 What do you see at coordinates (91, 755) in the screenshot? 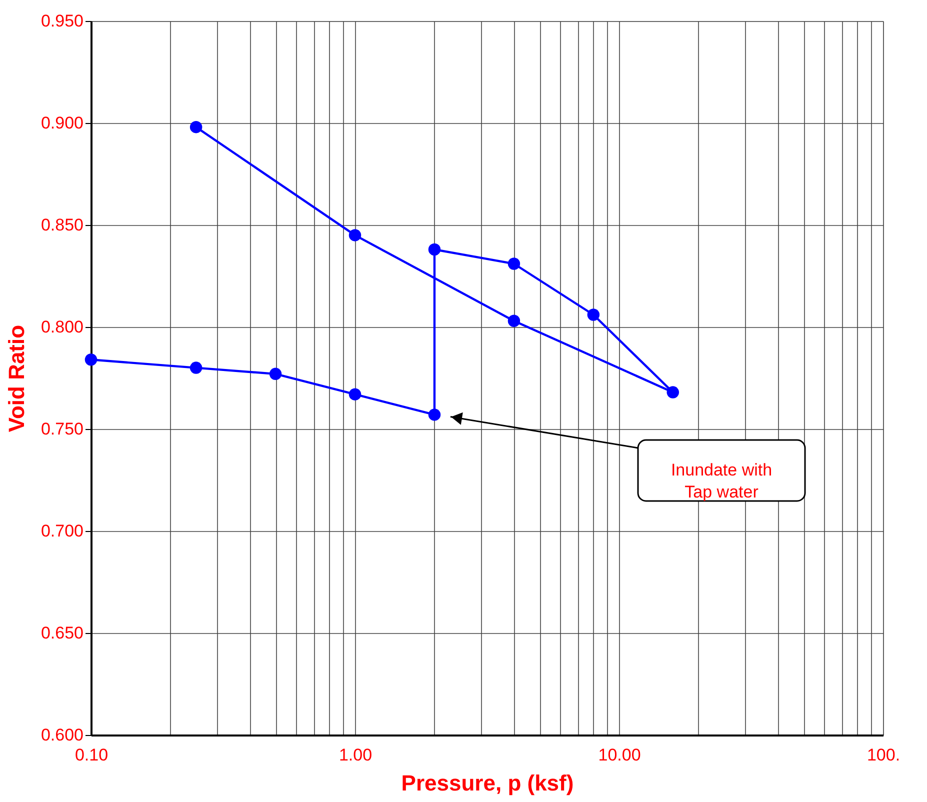
I see `x-tick-label: 0.10` at bounding box center [91, 755].